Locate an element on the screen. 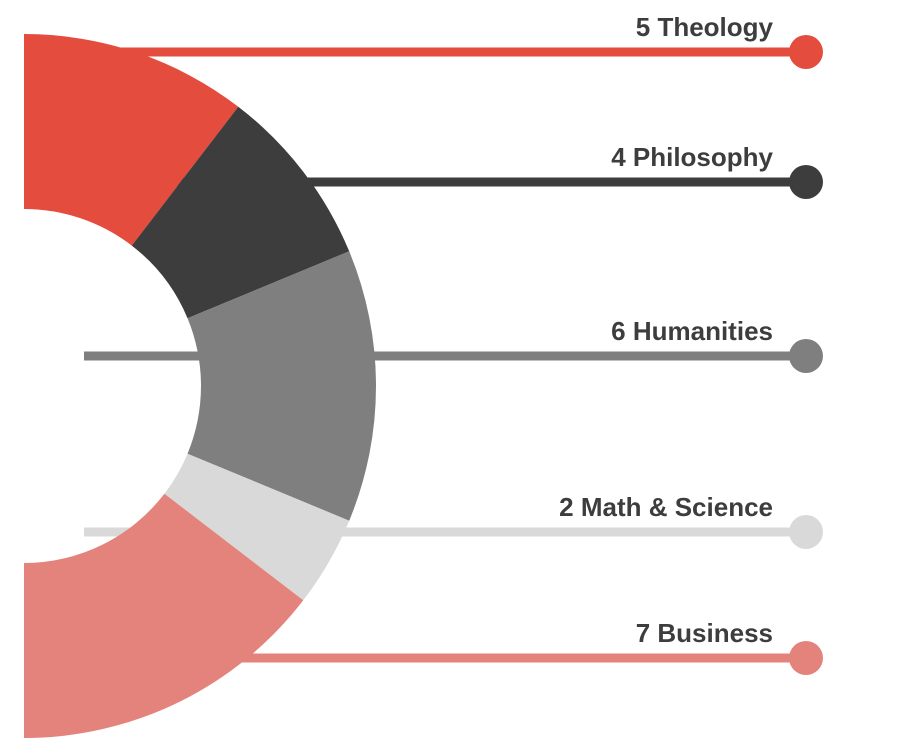 The width and height of the screenshot is (900, 754). label-value-humanities: 6 is located at coordinates (622, 331).